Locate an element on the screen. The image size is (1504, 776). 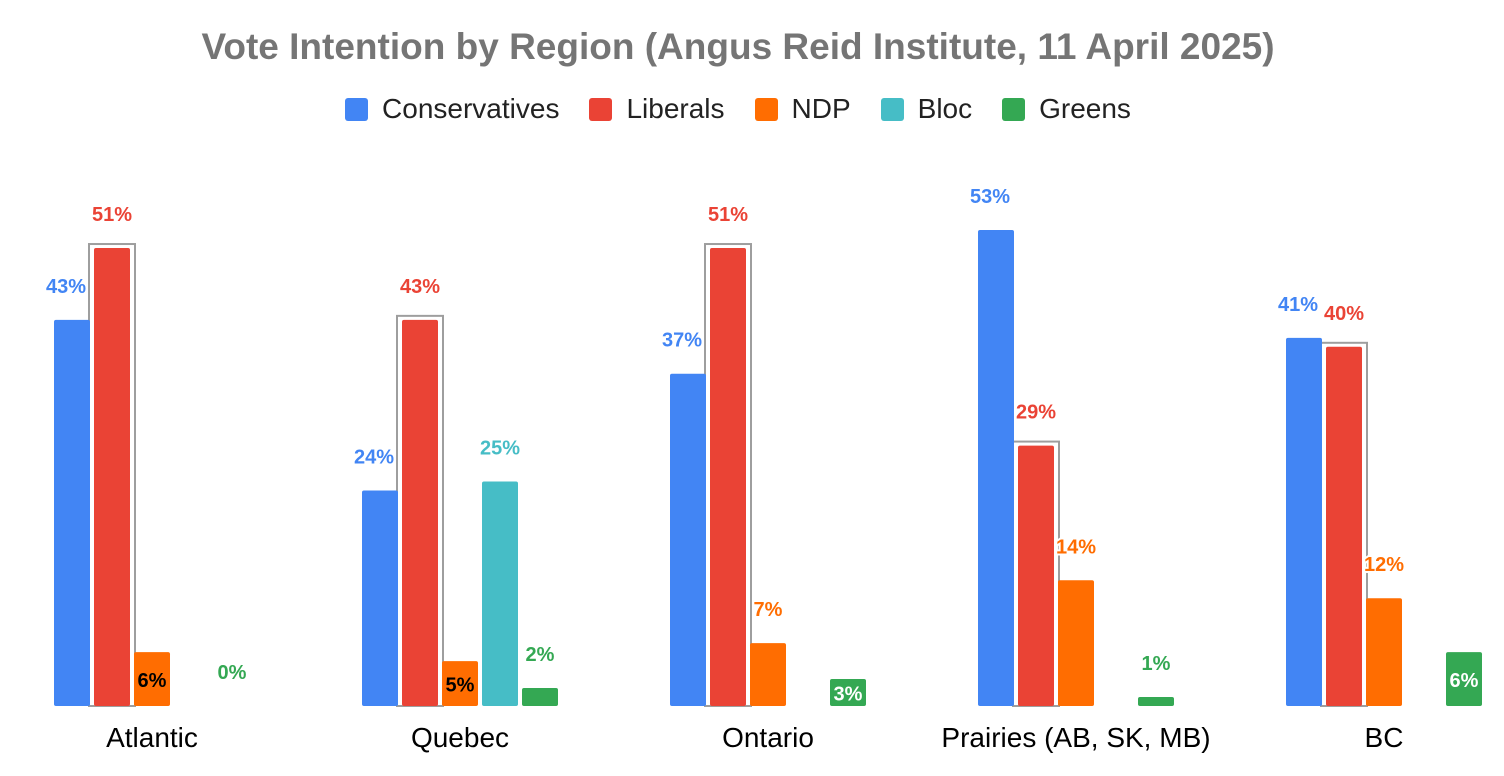
legend-label-conservatives: Conservatives is located at coordinates (471, 108).